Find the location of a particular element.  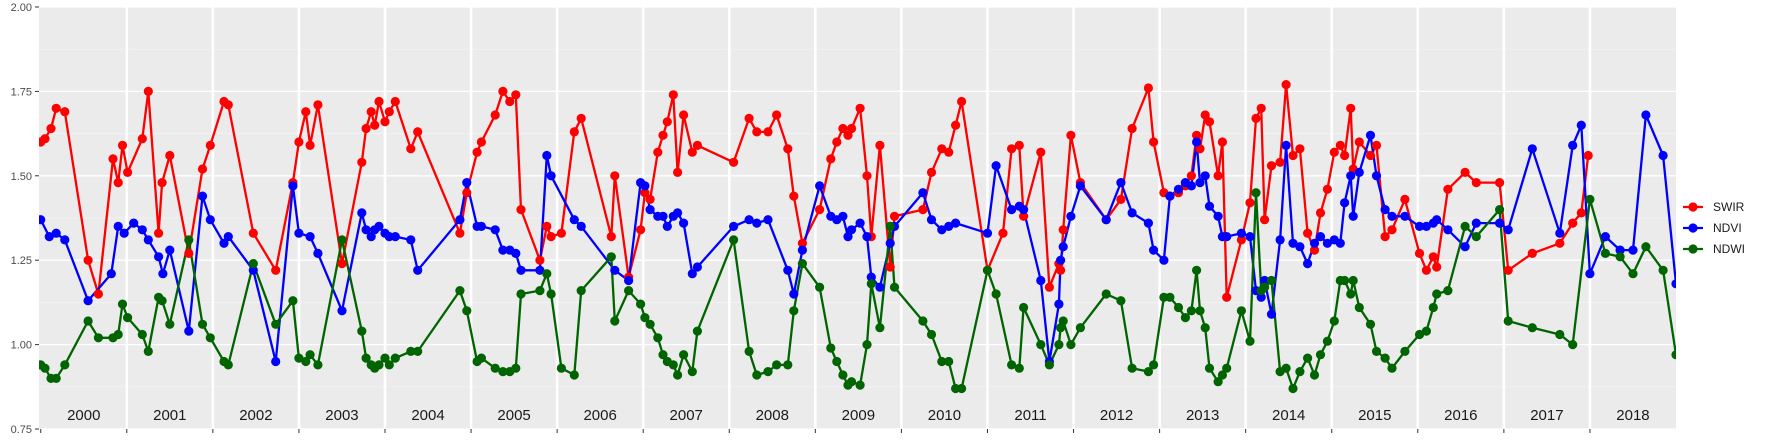

year-label: 2009 is located at coordinates (858, 415).